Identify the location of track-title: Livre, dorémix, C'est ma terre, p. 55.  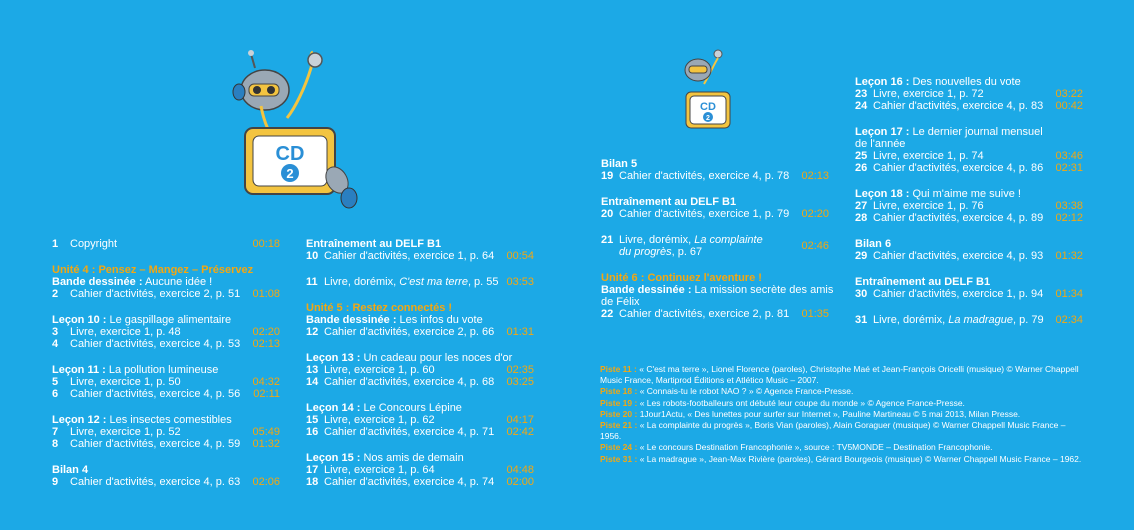
(411, 282).